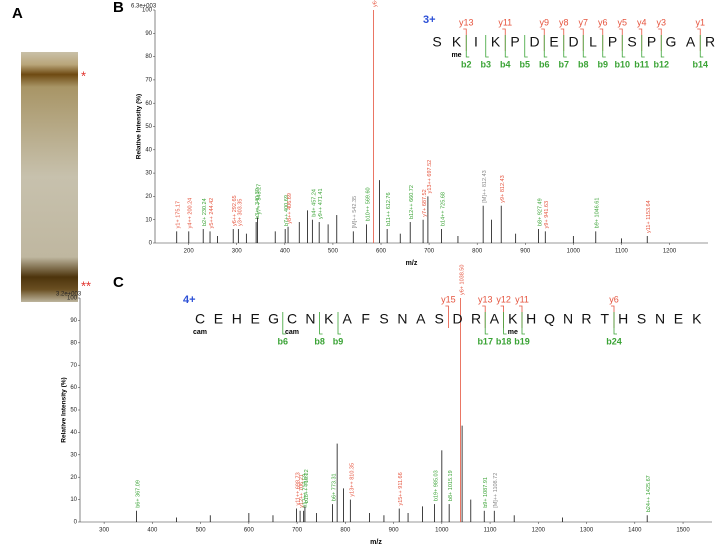 The height and width of the screenshot is (546, 728). Describe the element at coordinates (298, 488) in the screenshot. I see `peak-label: y11++ 698.73` at that location.